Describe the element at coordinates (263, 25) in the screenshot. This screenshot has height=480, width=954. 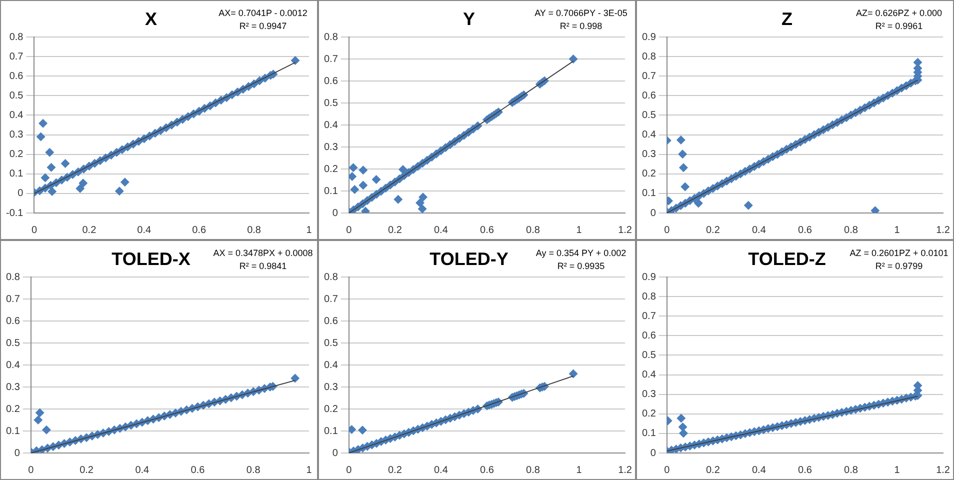
I see `text: R² = 0.9947` at that location.